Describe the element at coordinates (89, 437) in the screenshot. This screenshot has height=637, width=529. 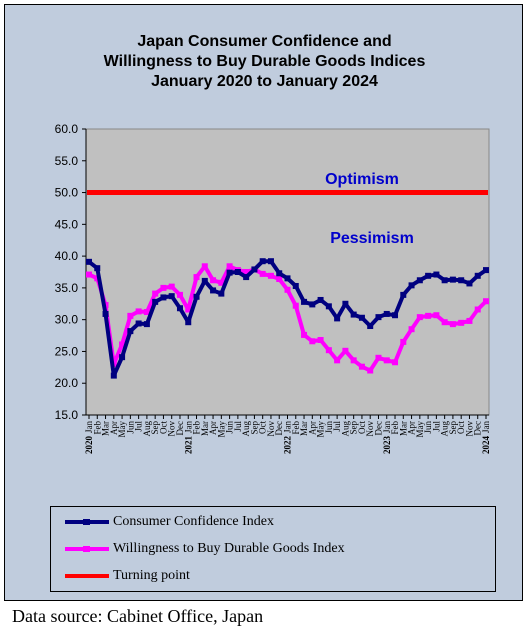
I see `x-tick-label: 2020 Jan` at that location.